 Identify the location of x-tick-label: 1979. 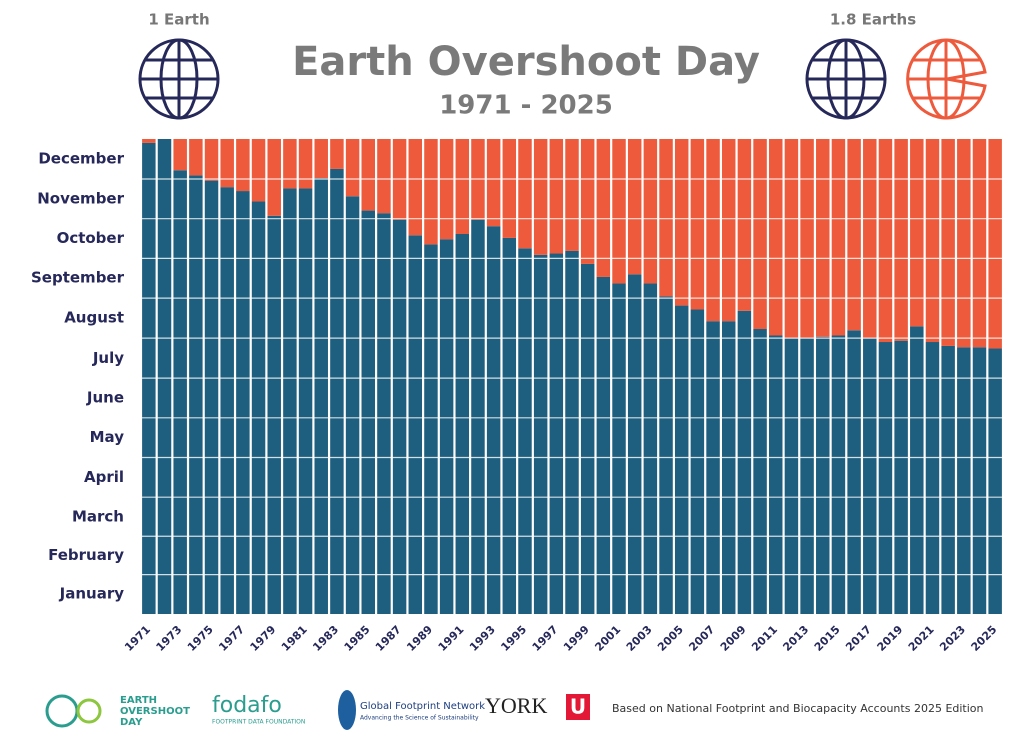
(263, 638).